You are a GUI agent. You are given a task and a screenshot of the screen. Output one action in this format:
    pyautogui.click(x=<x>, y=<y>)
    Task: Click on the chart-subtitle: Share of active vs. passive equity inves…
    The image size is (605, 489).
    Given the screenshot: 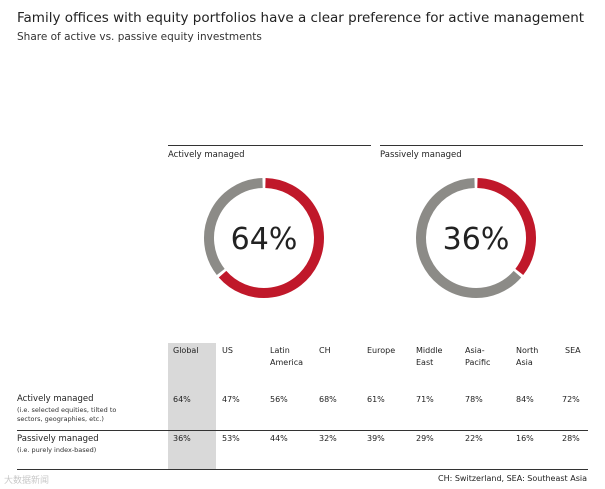 What is the action you would take?
    pyautogui.click(x=139, y=37)
    